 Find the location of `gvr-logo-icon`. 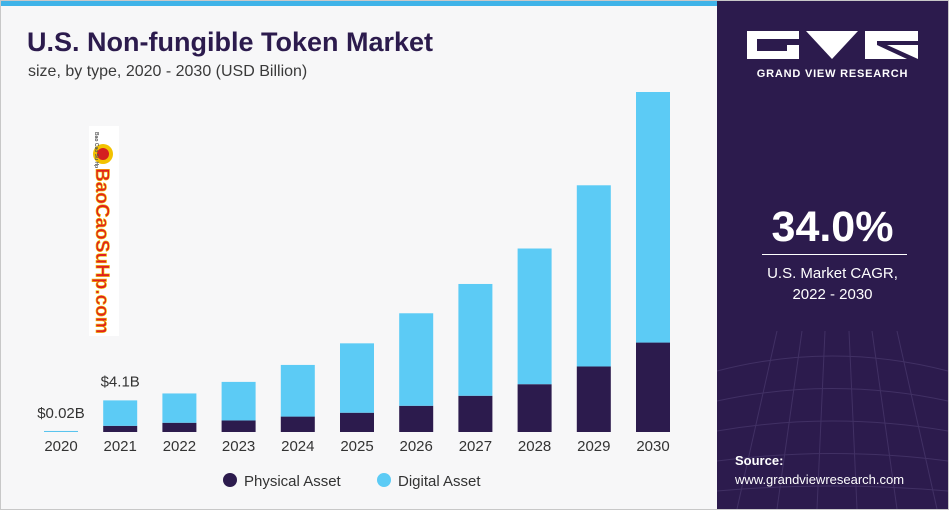

gvr-logo-icon is located at coordinates (832, 45).